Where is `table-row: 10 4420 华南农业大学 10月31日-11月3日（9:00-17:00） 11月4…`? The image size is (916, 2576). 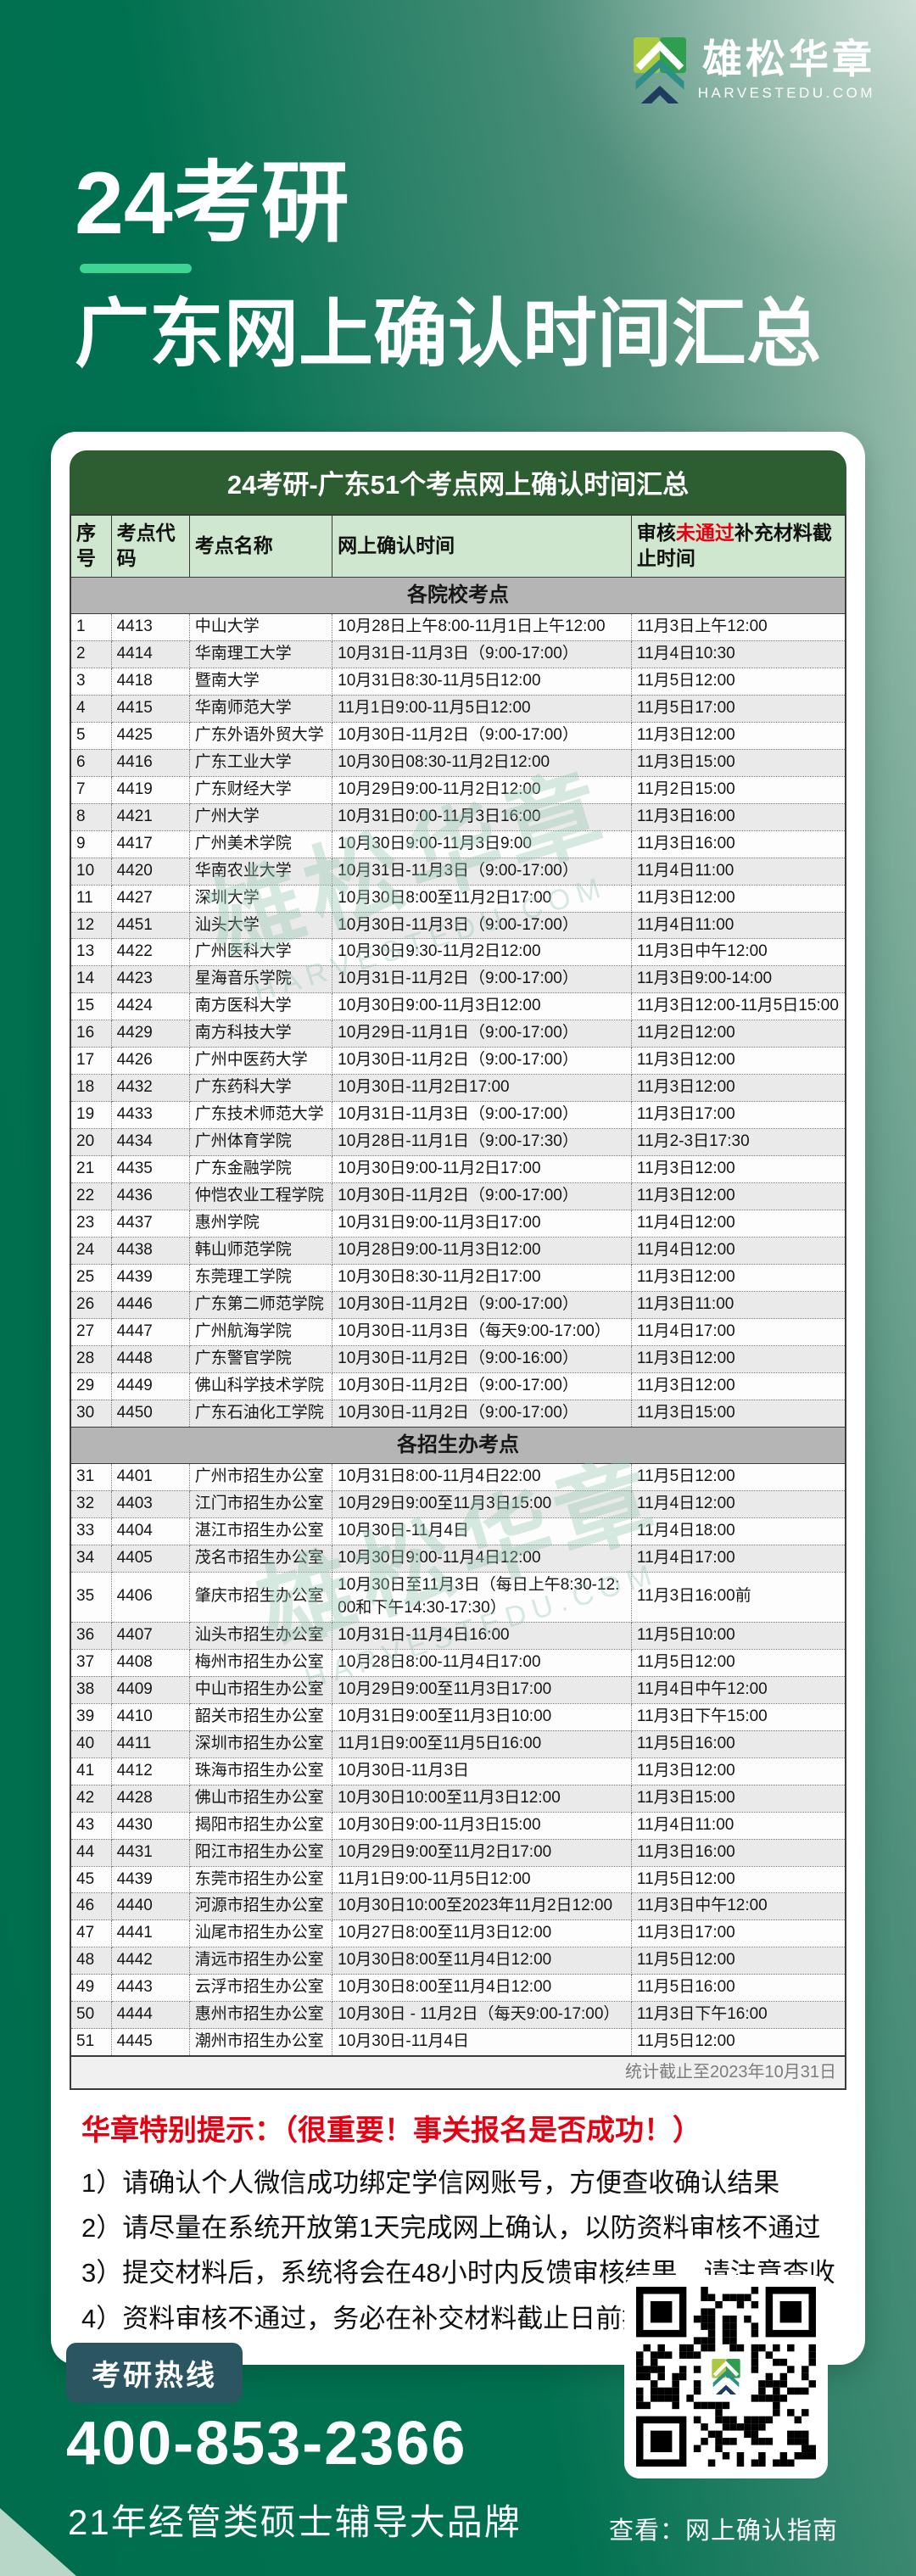 table-row: 10 4420 华南农业大学 10月31日-11月3日（9:00-17:00） 11月4… is located at coordinates (458, 871).